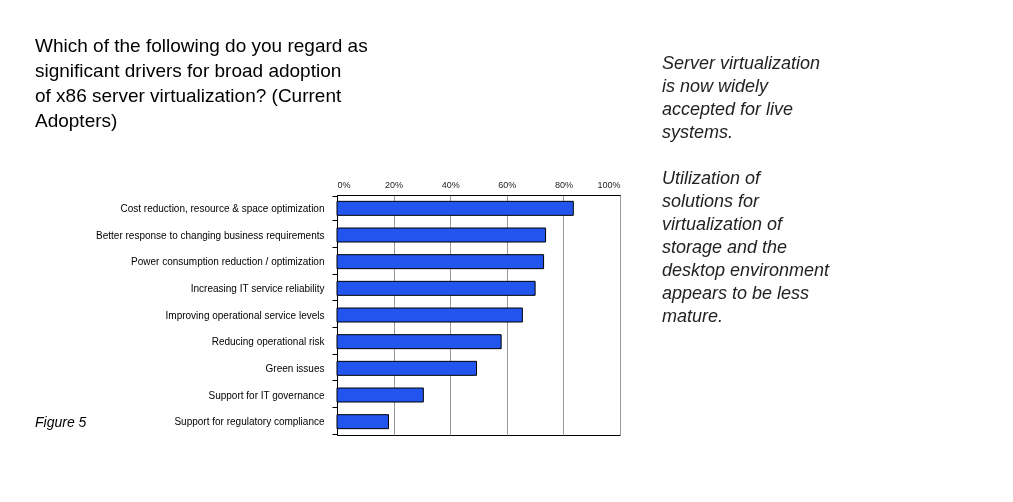  Describe the element at coordinates (222, 208) in the screenshot. I see `y-tick-label: Cost reduction, resource & space optimization` at that location.